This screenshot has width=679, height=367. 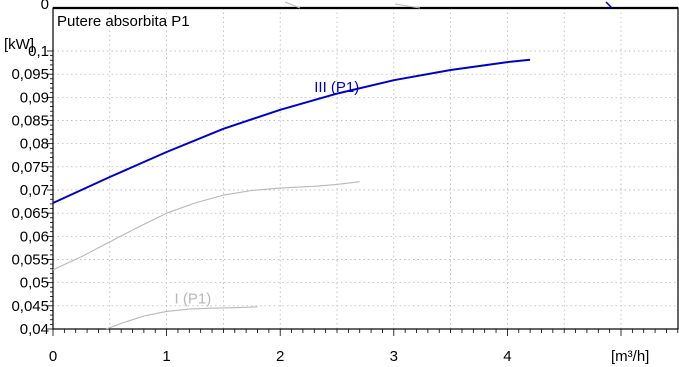 What do you see at coordinates (38, 51) in the screenshot?
I see `y-tick-label: 0,1` at bounding box center [38, 51].